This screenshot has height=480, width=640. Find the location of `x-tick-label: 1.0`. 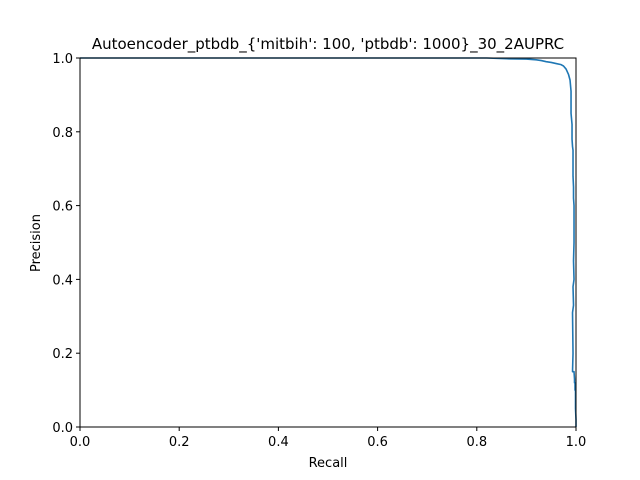

x-tick-label: 1.0 is located at coordinates (576, 442).